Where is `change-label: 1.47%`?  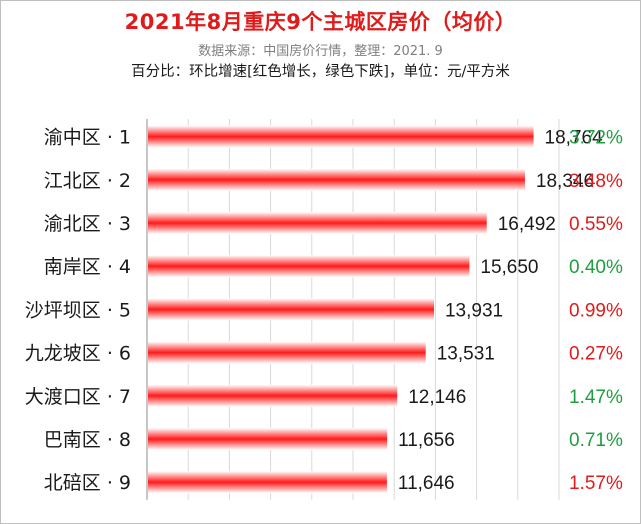 change-label: 1.47% is located at coordinates (596, 397).